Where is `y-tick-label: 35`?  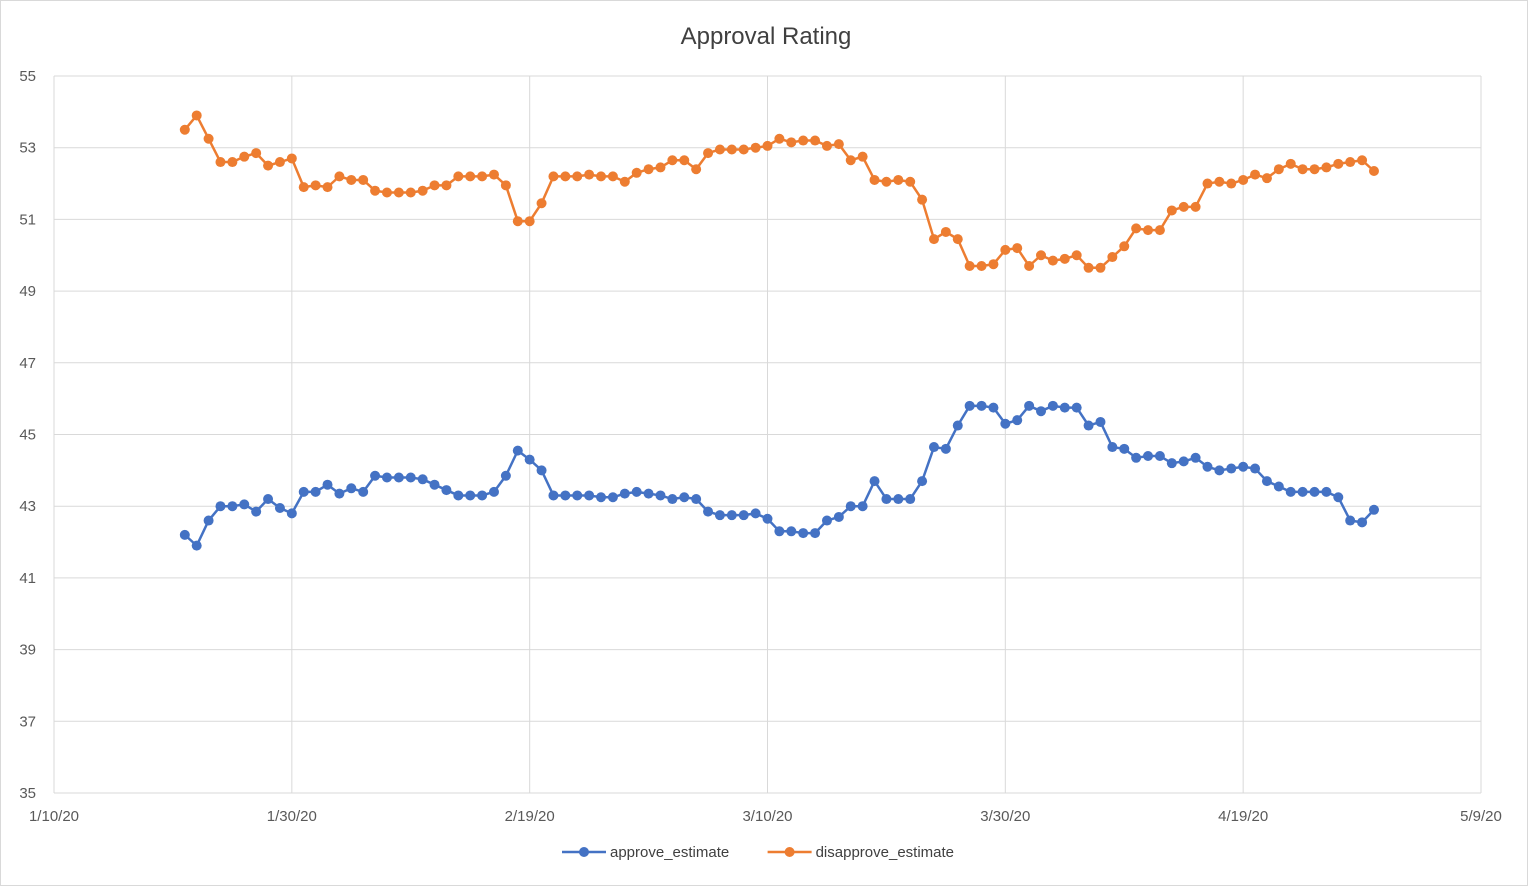 y-tick-label: 35 is located at coordinates (27, 793).